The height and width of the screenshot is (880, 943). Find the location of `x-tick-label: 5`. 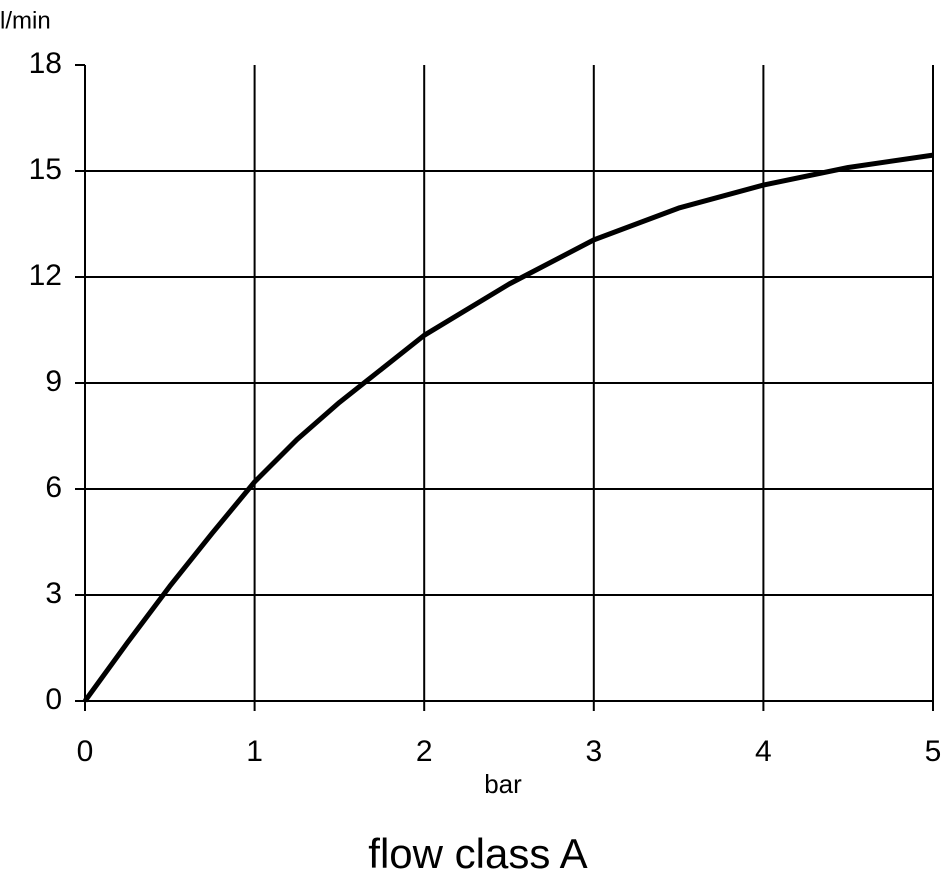

x-tick-label: 5 is located at coordinates (933, 751).